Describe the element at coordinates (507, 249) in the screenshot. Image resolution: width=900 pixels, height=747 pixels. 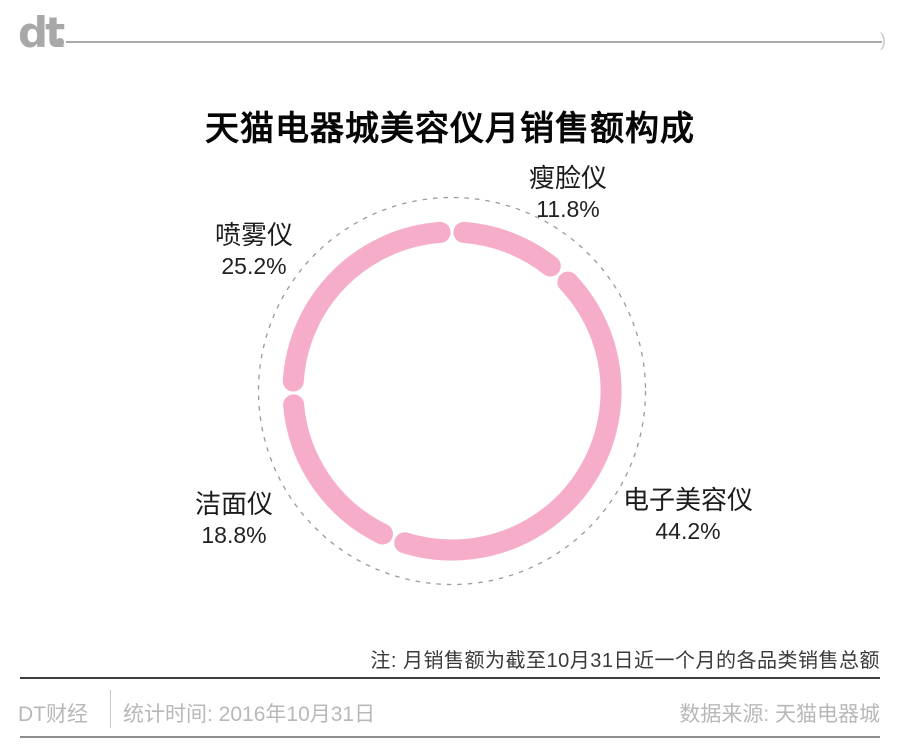
I see `donut-segment-slim-face` at that location.